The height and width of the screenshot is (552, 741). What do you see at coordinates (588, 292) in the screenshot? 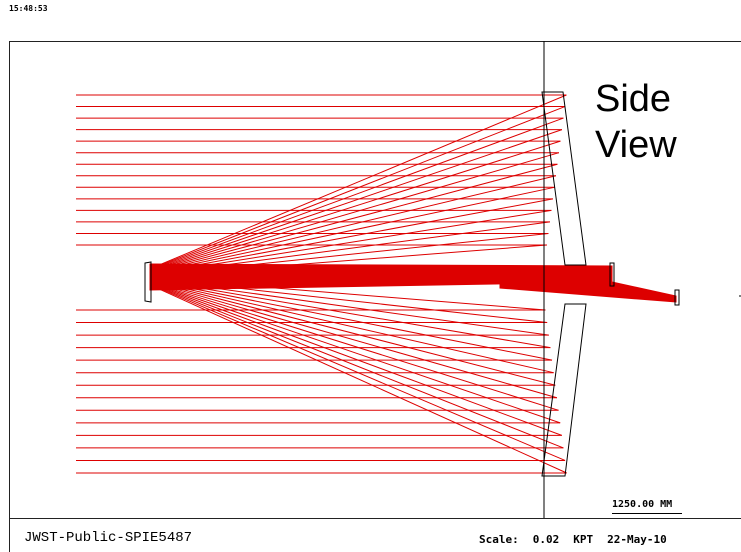
I see `output-beam` at bounding box center [588, 292].